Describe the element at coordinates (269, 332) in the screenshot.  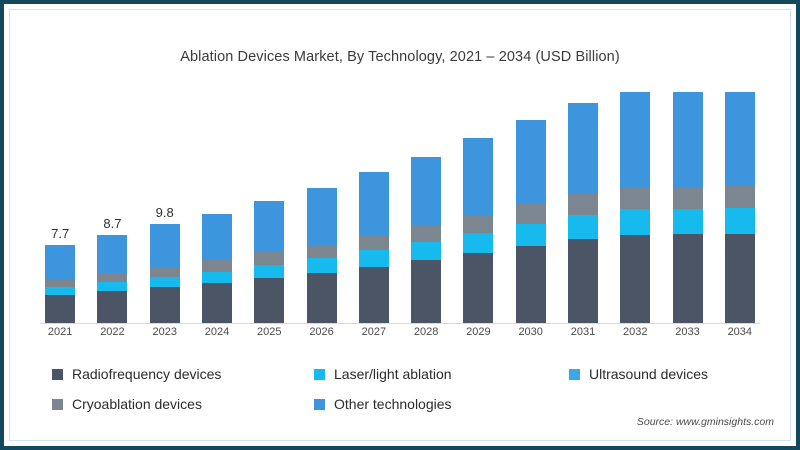
I see `x-tick-label: 2025` at that location.